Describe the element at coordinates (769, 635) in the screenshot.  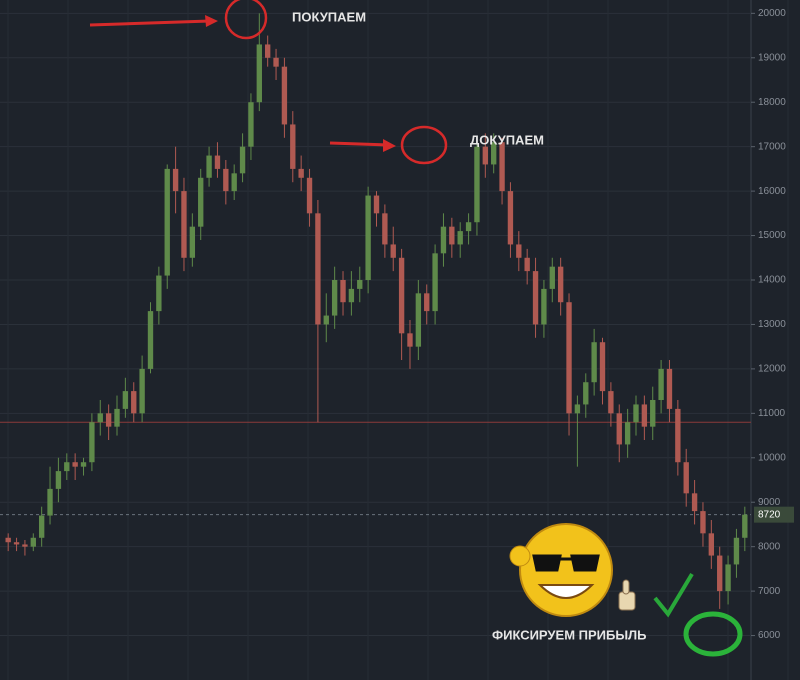
I see `y-tick-label: 6000` at that location.